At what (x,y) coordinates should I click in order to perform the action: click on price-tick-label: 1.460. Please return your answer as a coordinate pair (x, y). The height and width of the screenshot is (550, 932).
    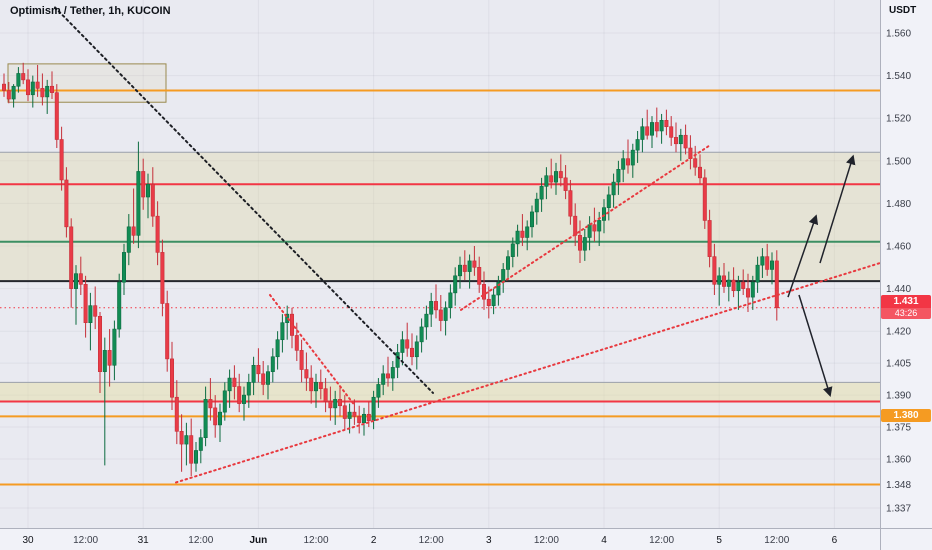
    Looking at the image, I should click on (898, 247).